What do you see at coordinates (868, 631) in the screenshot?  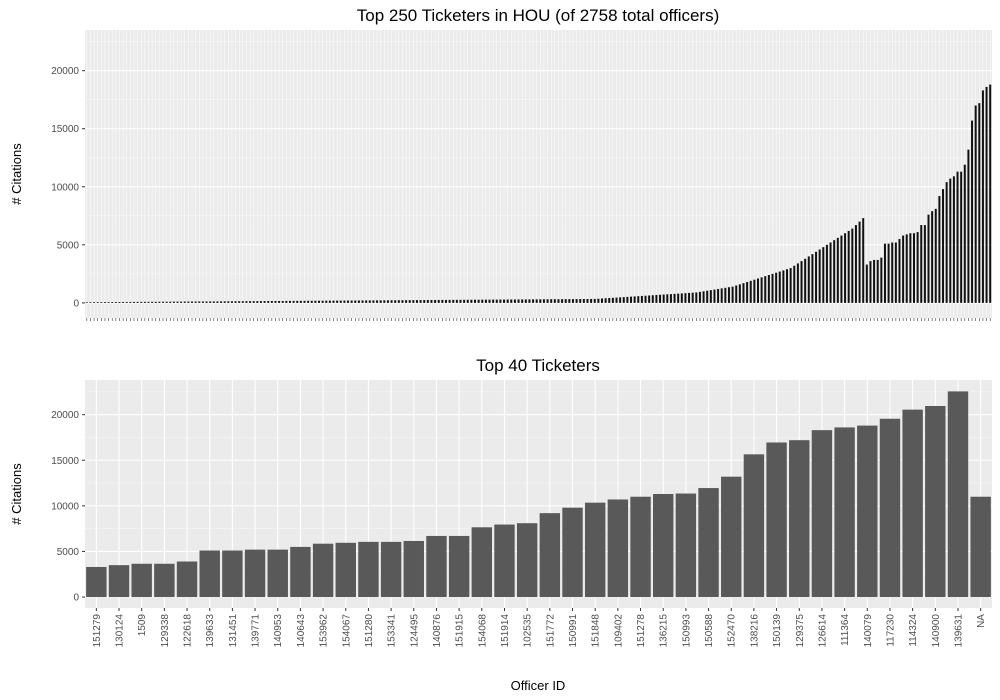 I see `x-tick-label: 140079` at bounding box center [868, 631].